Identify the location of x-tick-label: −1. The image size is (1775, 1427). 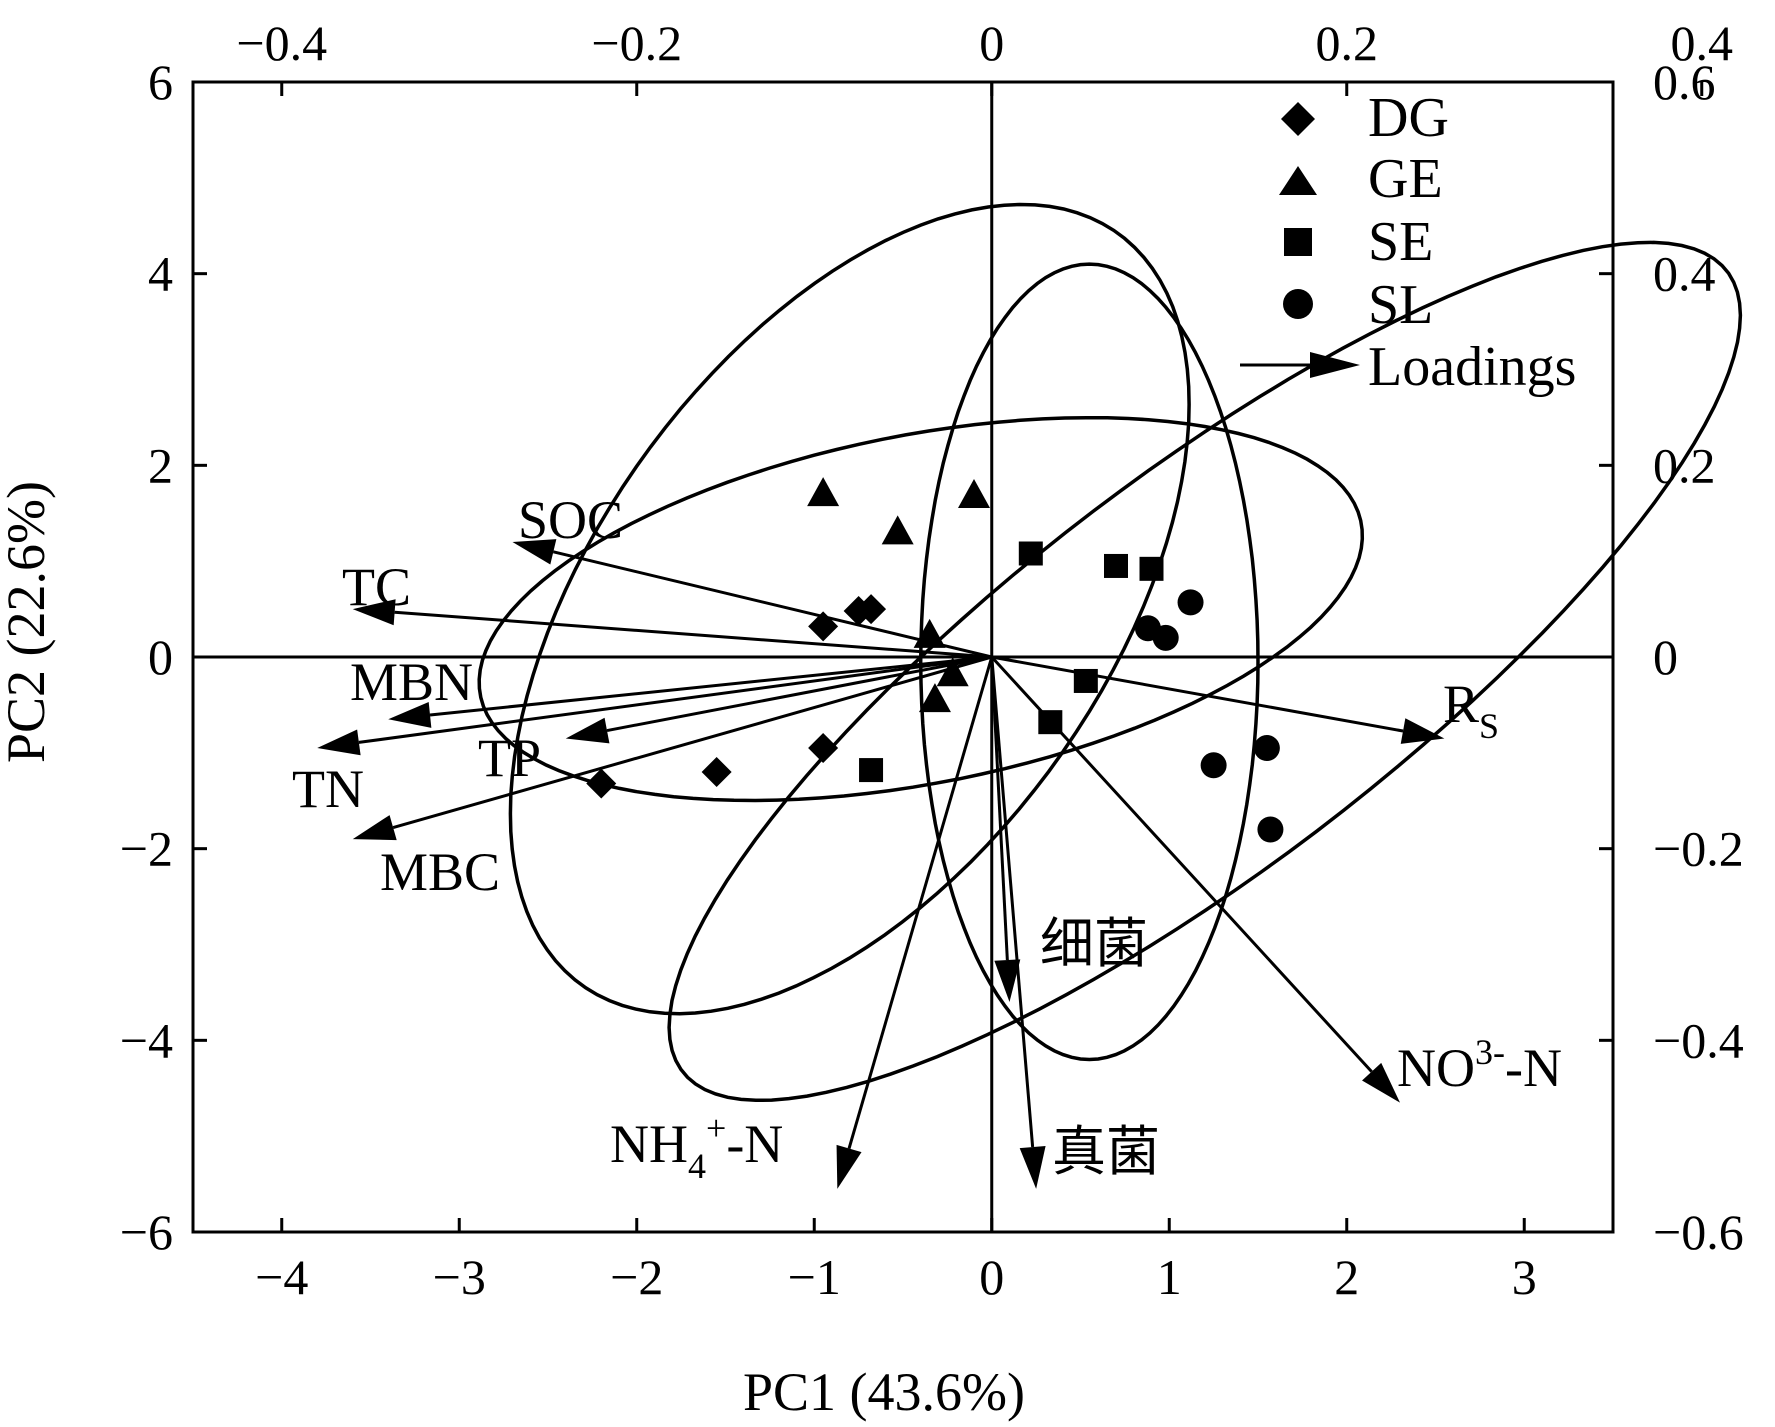
(814, 1277).